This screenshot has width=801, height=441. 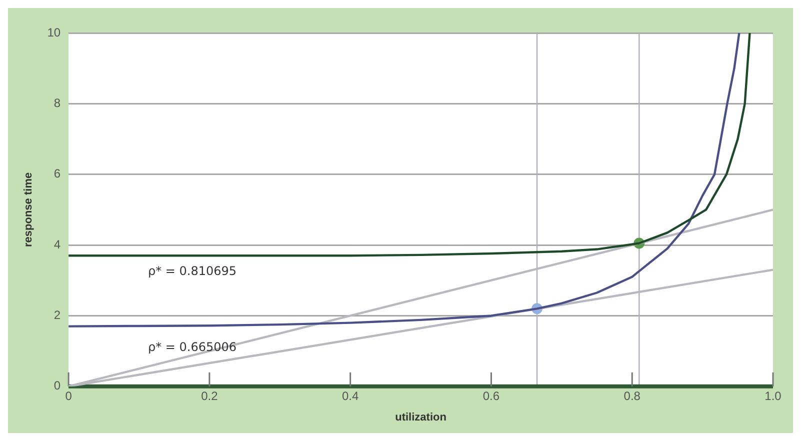 I want to click on x-tick-label: 0.2, so click(x=209, y=395).